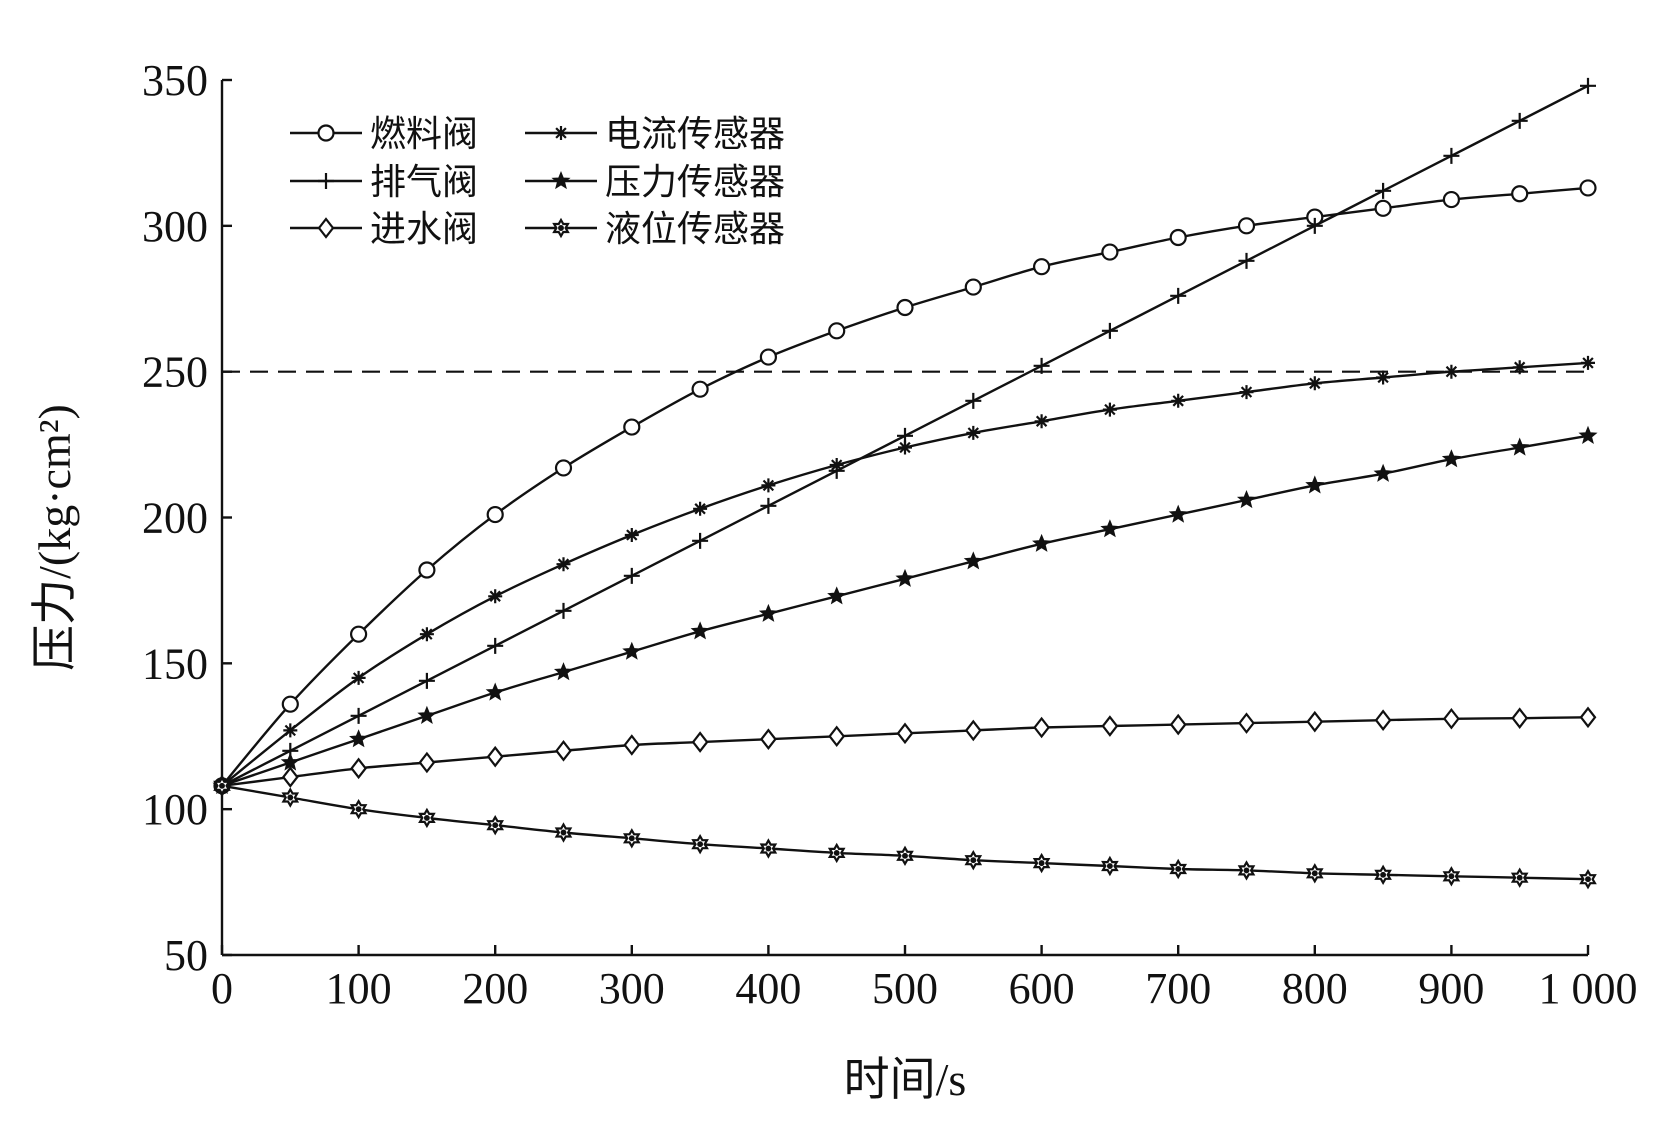 The height and width of the screenshot is (1131, 1654). What do you see at coordinates (905, 1079) in the screenshot?
I see `x-axis-title: 时间/s` at bounding box center [905, 1079].